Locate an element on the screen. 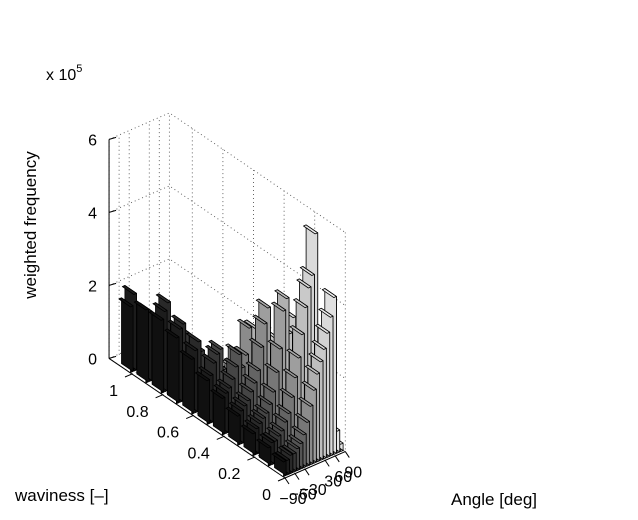  angle-tick-label: −30 is located at coordinates (313, 490).